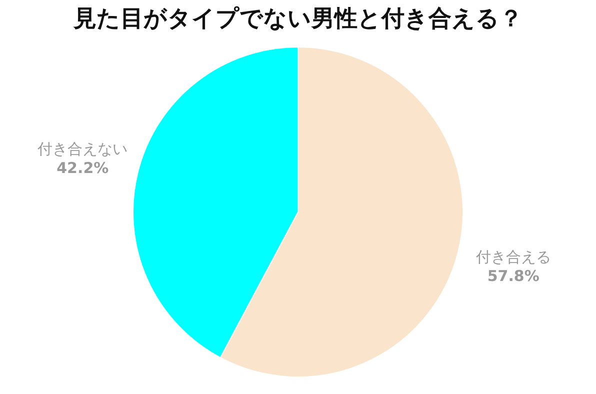 The image size is (596, 394). What do you see at coordinates (297, 19) in the screenshot?
I see `chart-title: 見た目がタイプでない男性と付き合える？` at bounding box center [297, 19].